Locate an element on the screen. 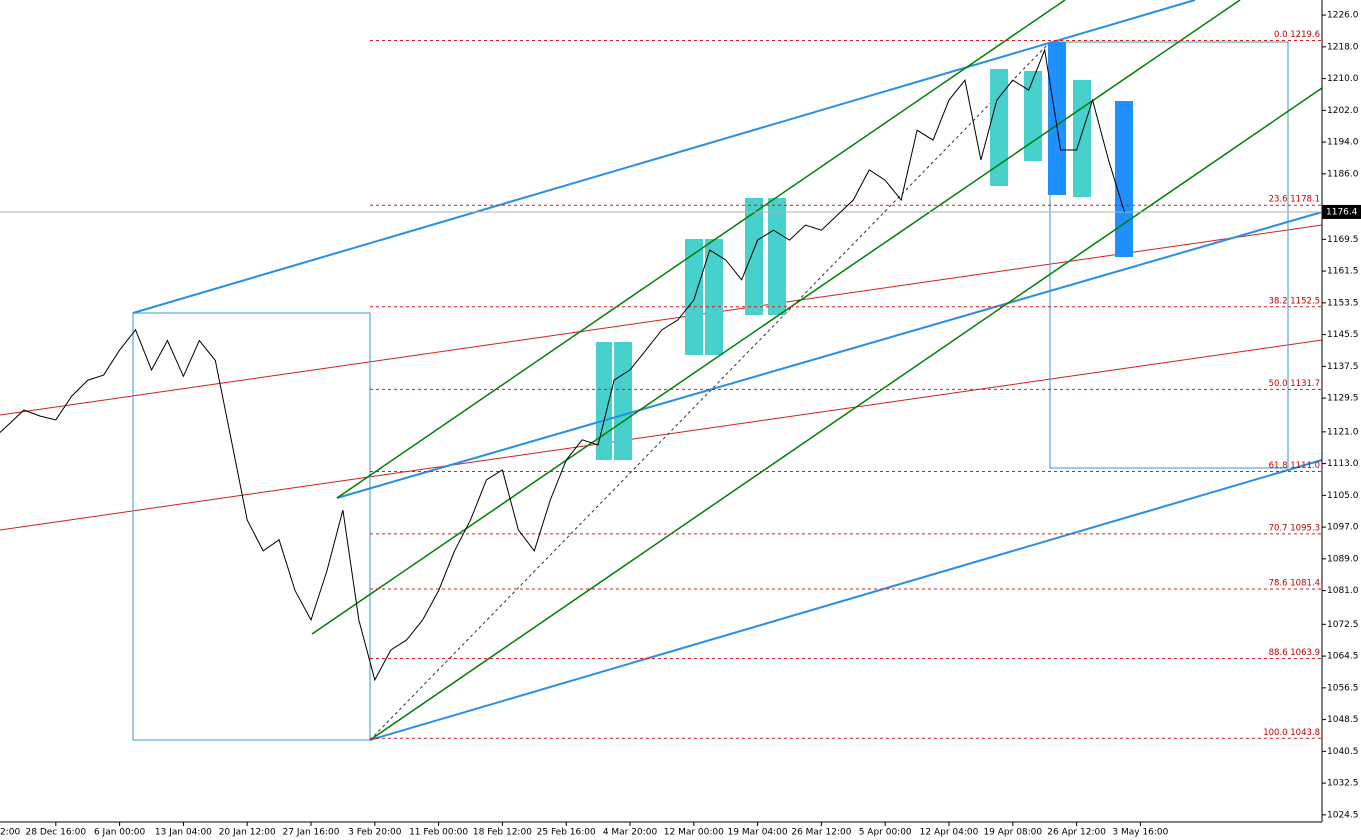 The height and width of the screenshot is (840, 1361). y-tick-label: 1040.5 is located at coordinates (1343, 752).